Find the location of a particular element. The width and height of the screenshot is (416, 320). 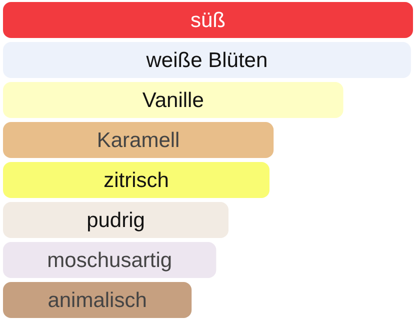

y-tick-label: Karamell is located at coordinates (138, 140).